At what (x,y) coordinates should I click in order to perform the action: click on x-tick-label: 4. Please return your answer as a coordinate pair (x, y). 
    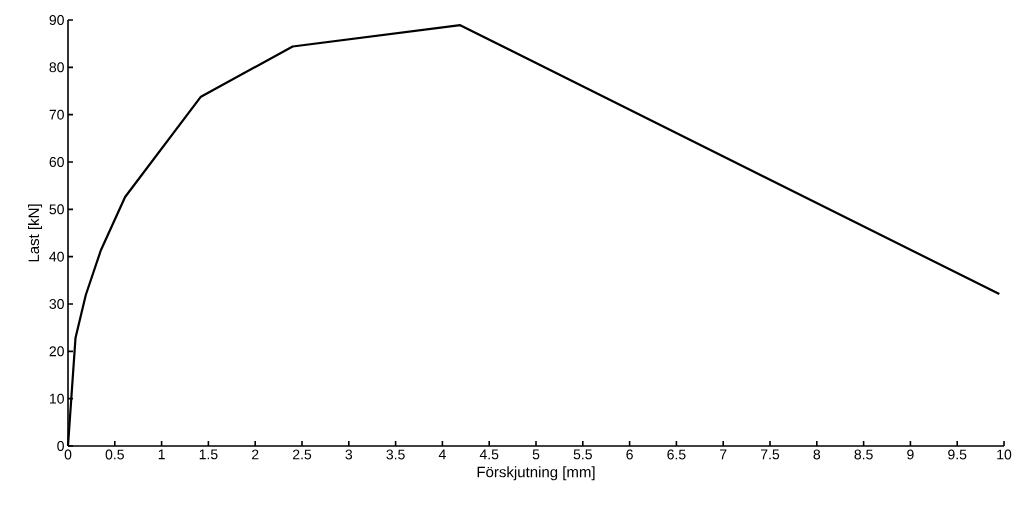
    Looking at the image, I should click on (442, 454).